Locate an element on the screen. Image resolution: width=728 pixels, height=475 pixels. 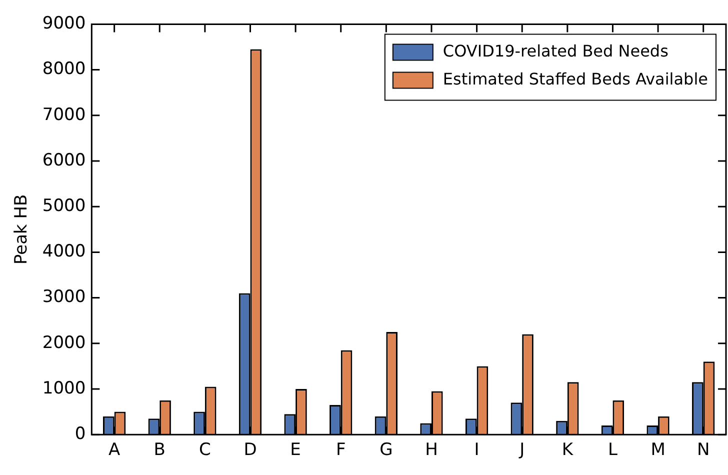
x-tick-label: G is located at coordinates (386, 450).